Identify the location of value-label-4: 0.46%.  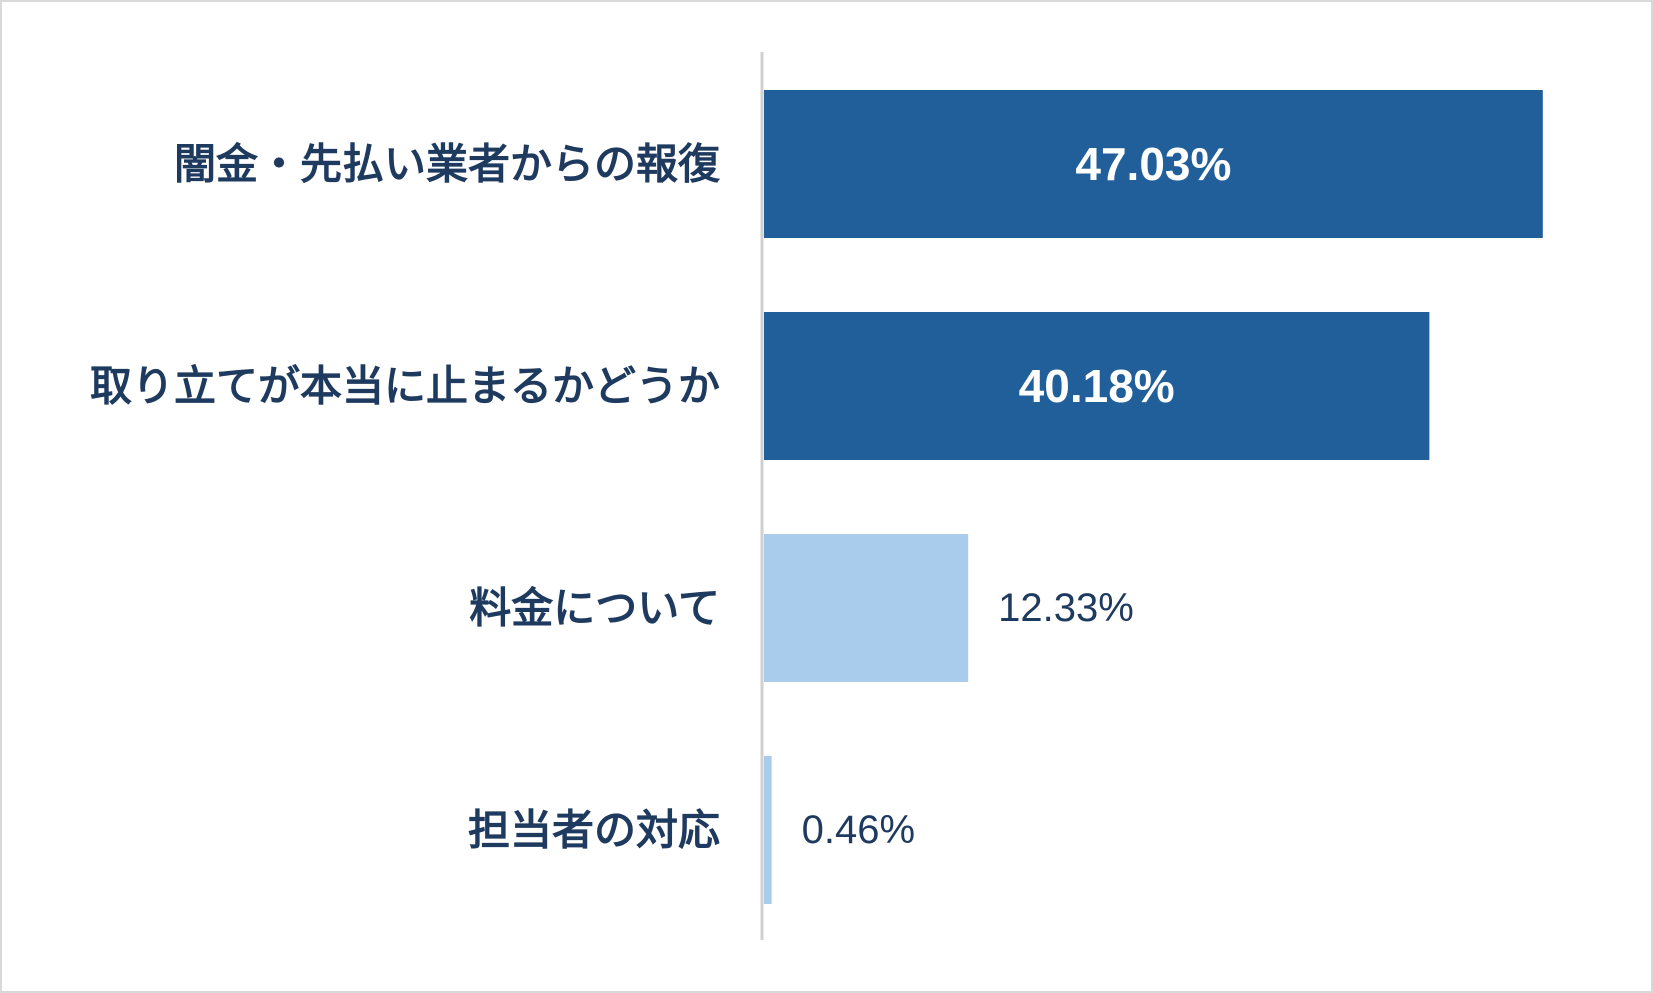
(858, 830).